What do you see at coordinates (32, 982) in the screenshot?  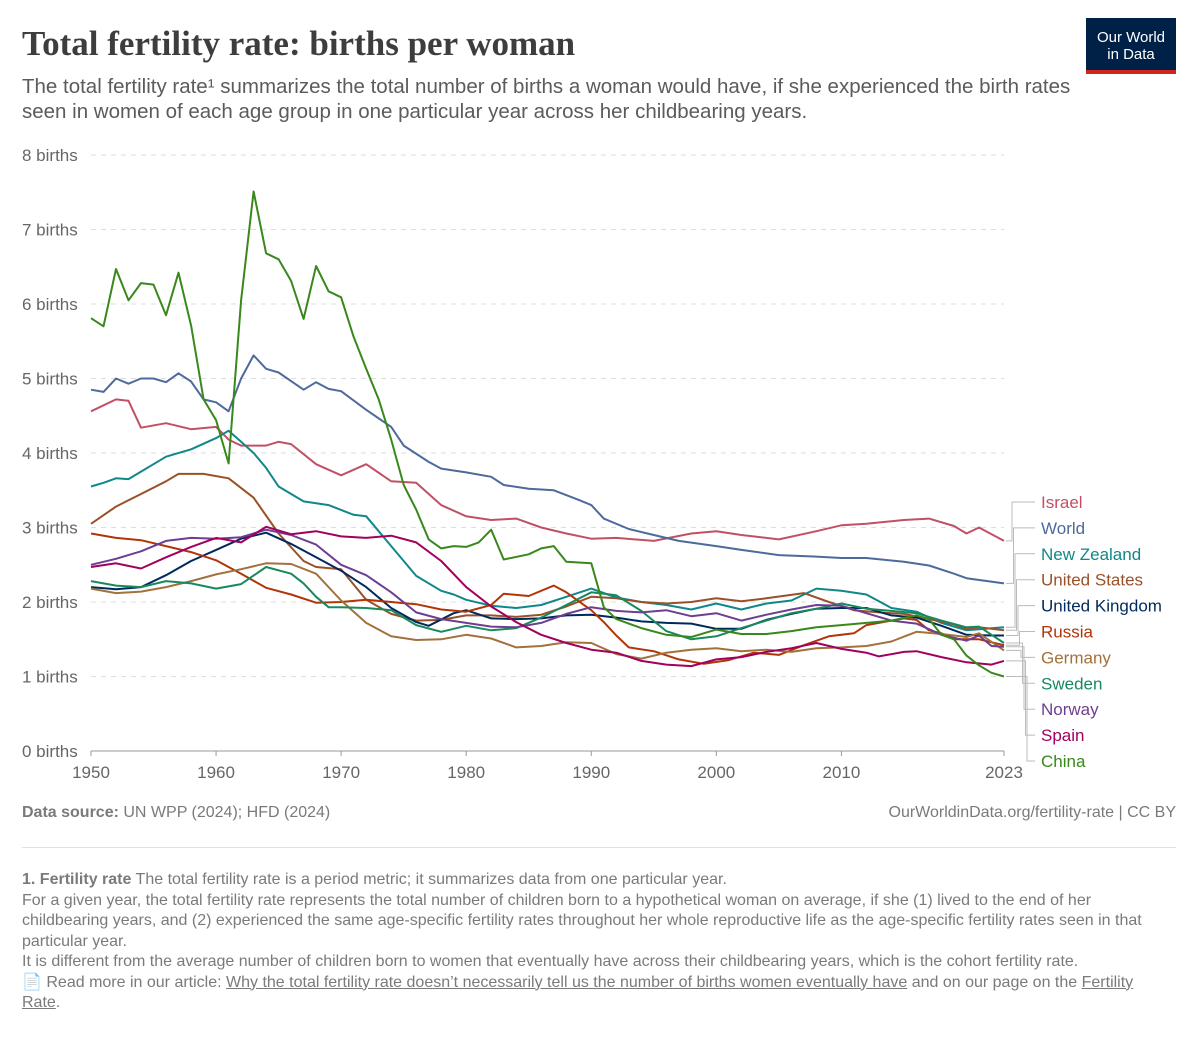 I see `document-icon: 📄` at bounding box center [32, 982].